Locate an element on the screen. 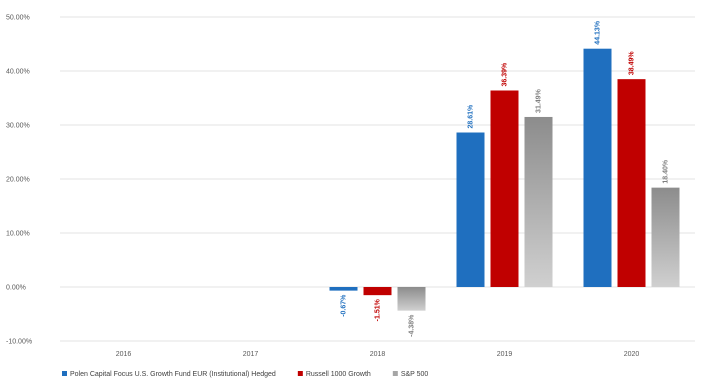 The height and width of the screenshot is (386, 704). x-category-label: 2018 is located at coordinates (378, 354).